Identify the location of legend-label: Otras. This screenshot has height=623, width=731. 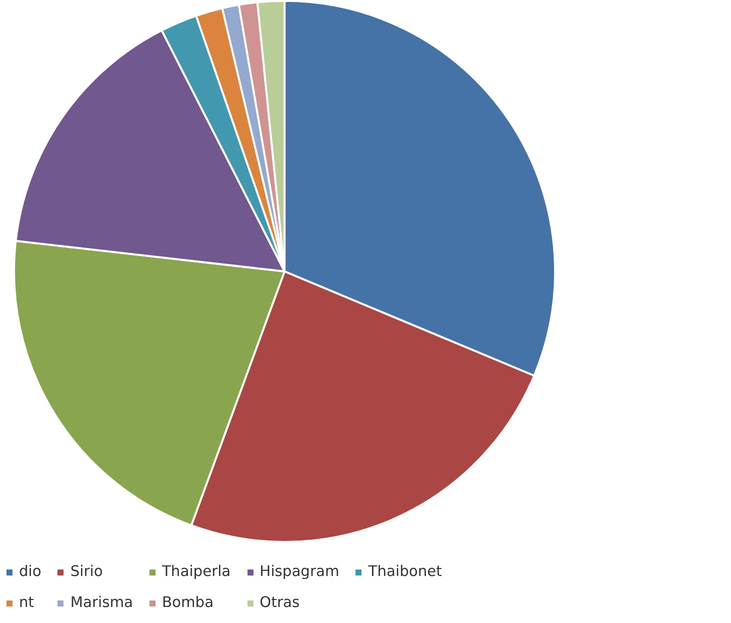
(280, 602).